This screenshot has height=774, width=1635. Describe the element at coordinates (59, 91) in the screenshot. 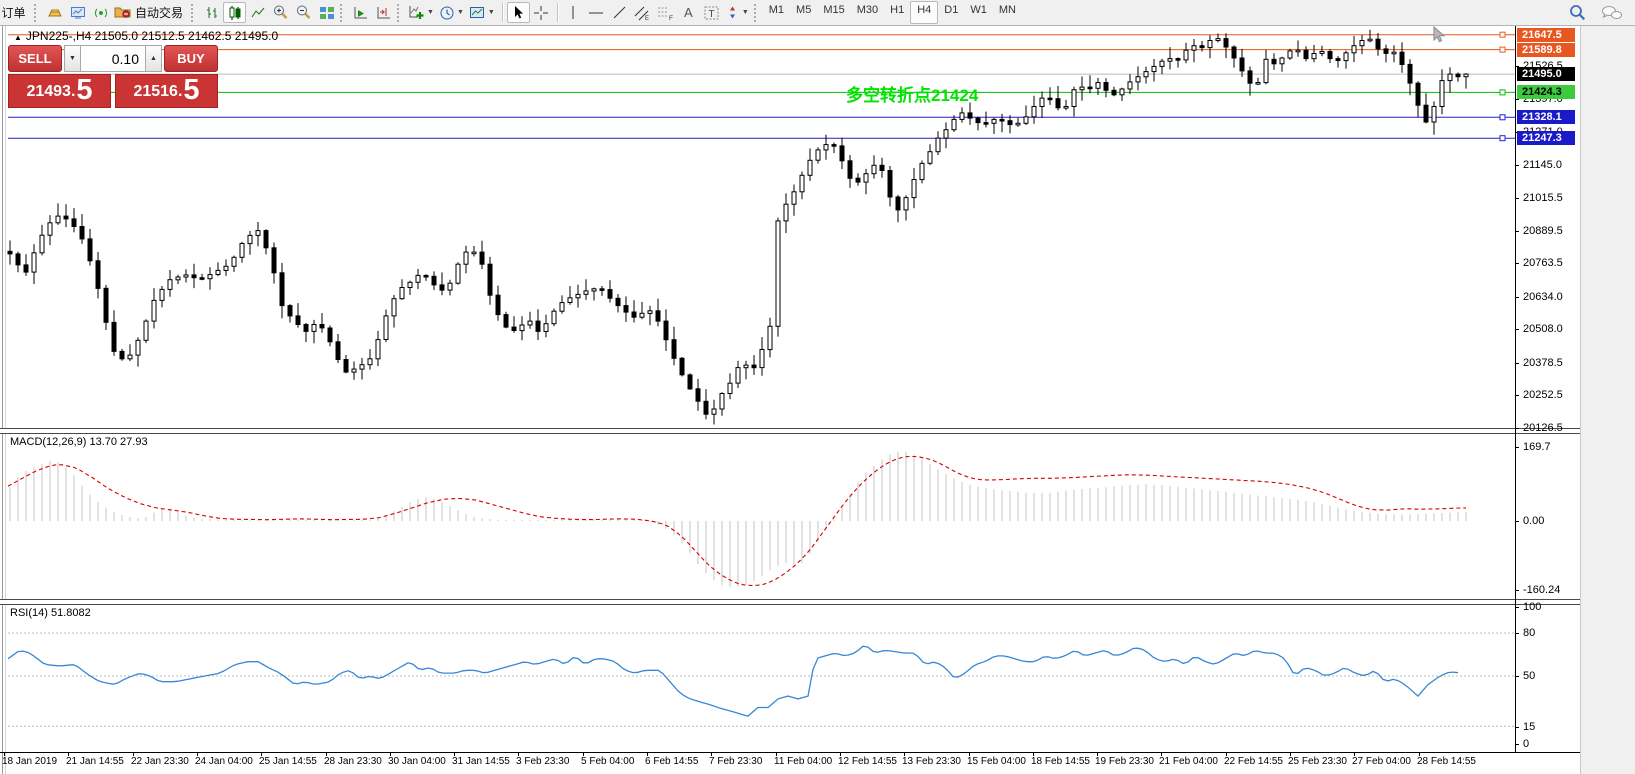

I see `sell-price: 21493. 5` at that location.